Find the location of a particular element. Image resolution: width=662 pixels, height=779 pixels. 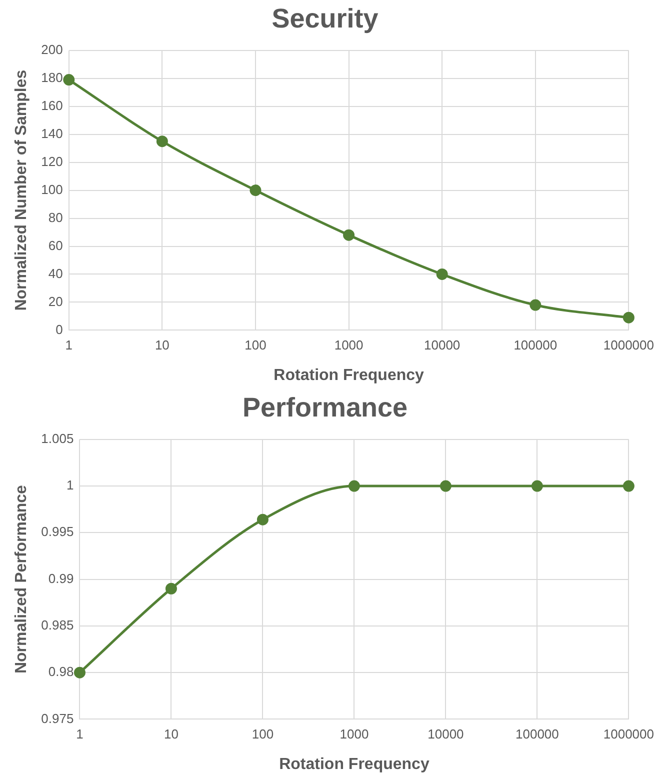

y-tick-label: 80 is located at coordinates (55, 217).